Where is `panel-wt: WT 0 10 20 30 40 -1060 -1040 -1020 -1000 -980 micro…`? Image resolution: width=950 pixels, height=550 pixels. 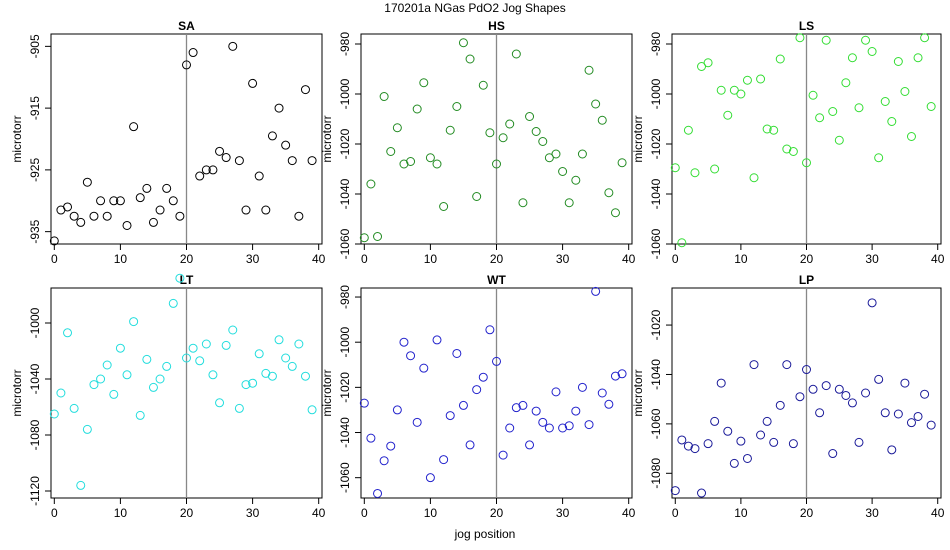 panel-wt: WT 0 10 20 30 40 -1060 -1040 -1020 -1000 -980 micro… is located at coordinates (478, 396).